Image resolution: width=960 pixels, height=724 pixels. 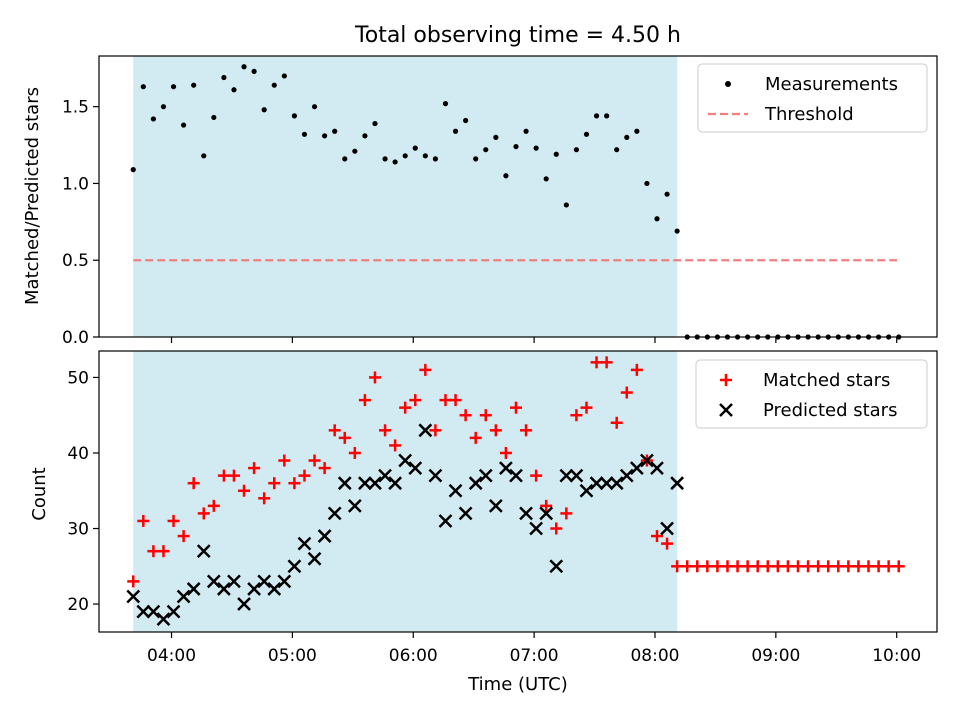 I want to click on xtick-label: 09:00, so click(x=775, y=656).